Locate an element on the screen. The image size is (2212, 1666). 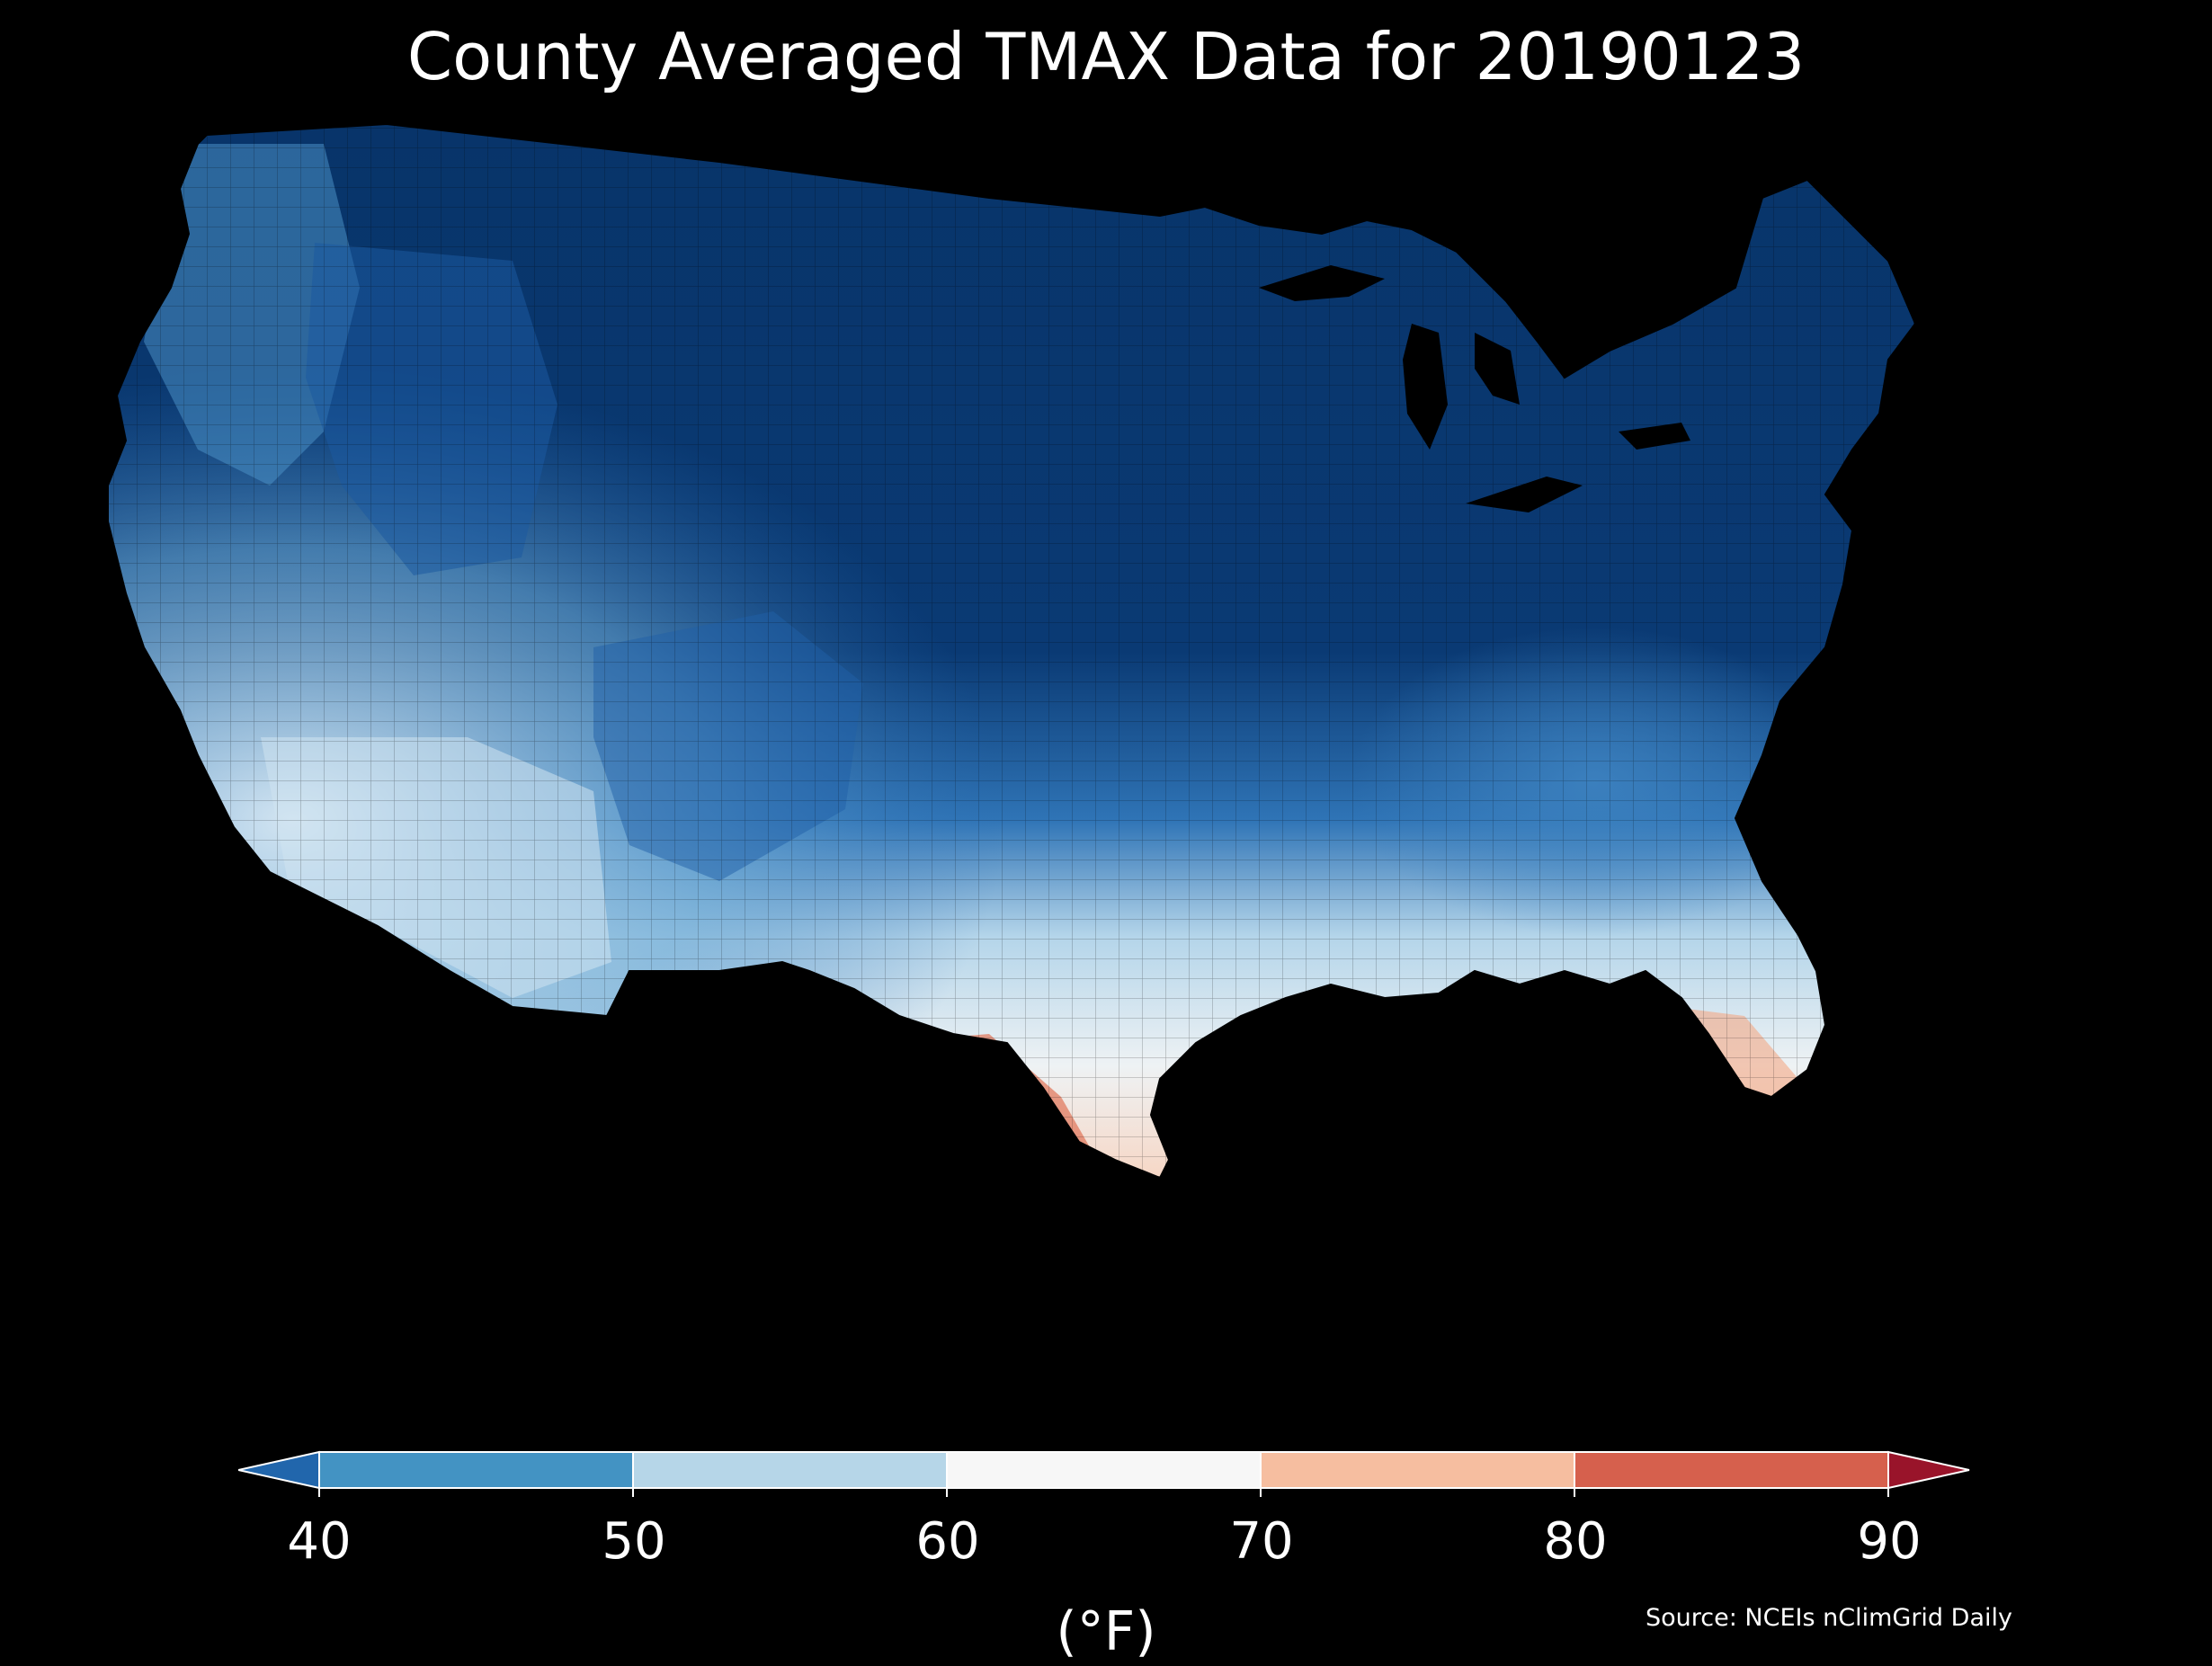
colorbar-label: (°F) is located at coordinates (1106, 1632).